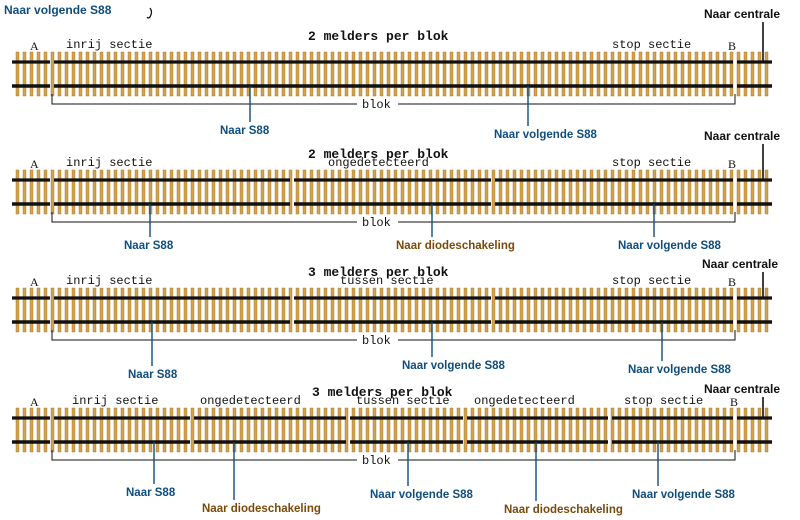  What do you see at coordinates (204, 455) in the screenshot?
I see `blok-bracket-left` at bounding box center [204, 455].